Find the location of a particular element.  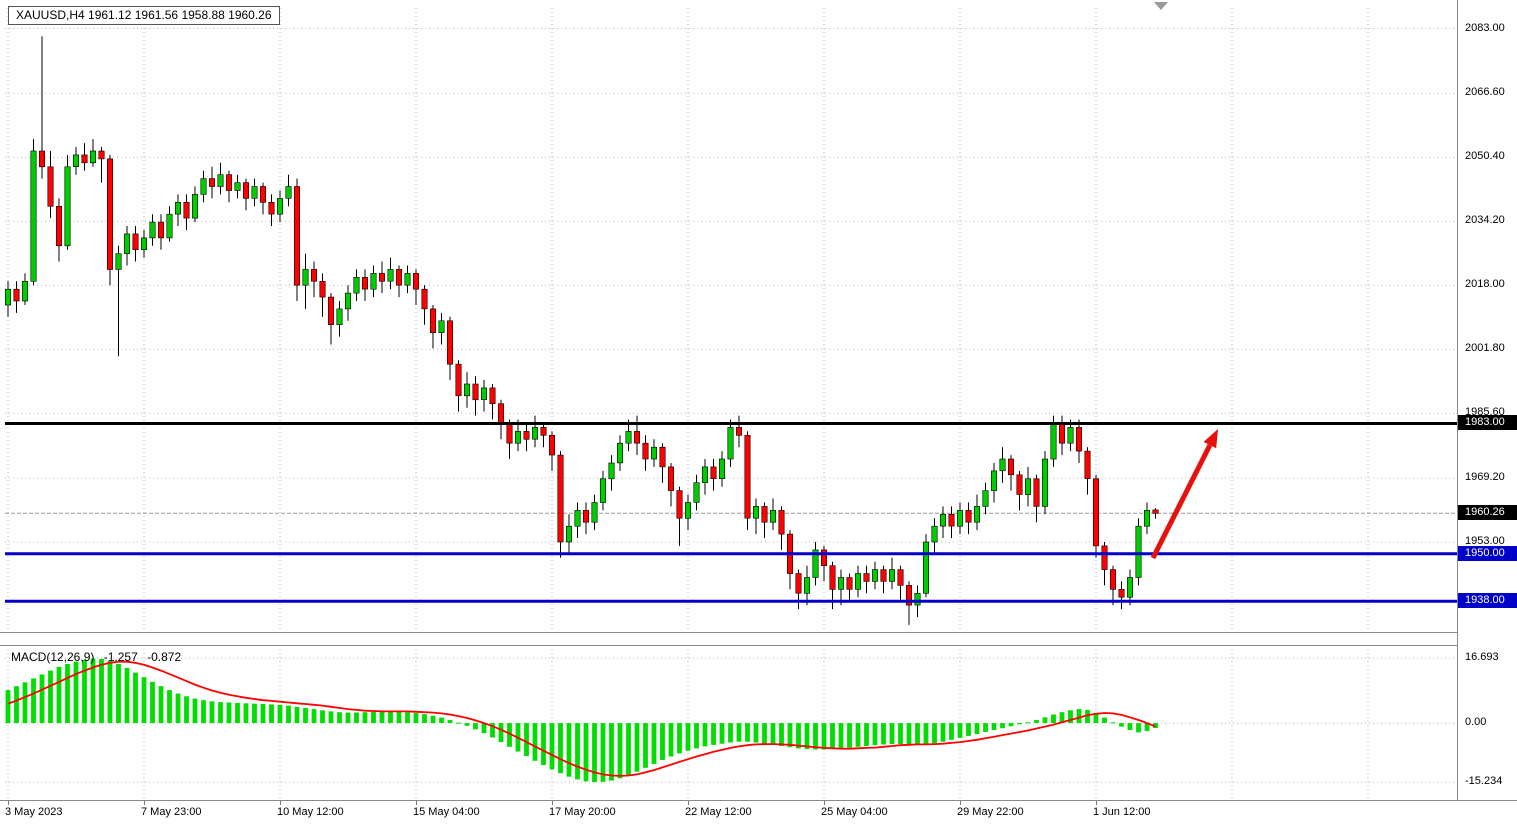

trend-arrow is located at coordinates (1184, 494).